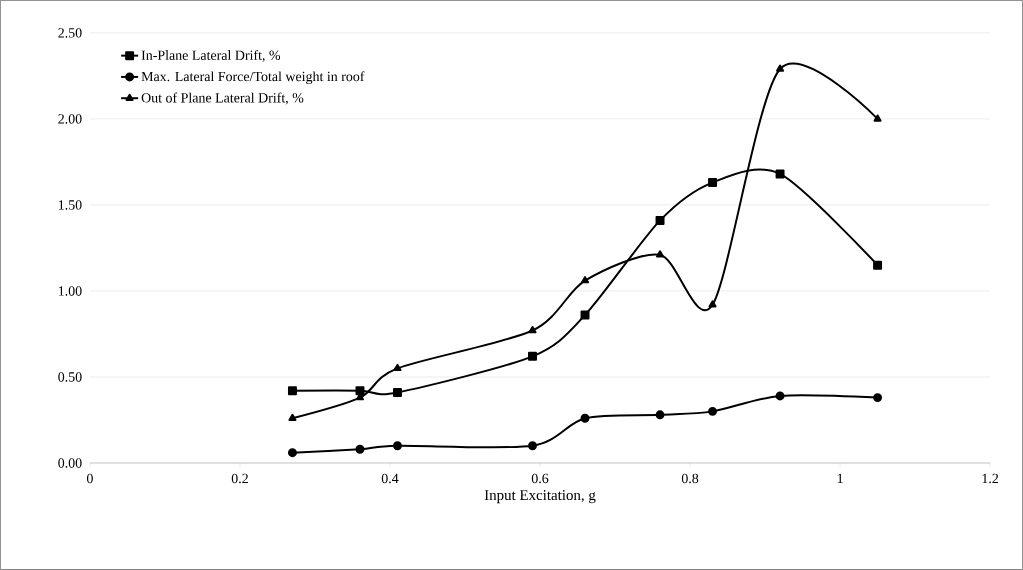 This screenshot has height=570, width=1023. What do you see at coordinates (840, 478) in the screenshot?
I see `x-tick-label: 1` at bounding box center [840, 478].